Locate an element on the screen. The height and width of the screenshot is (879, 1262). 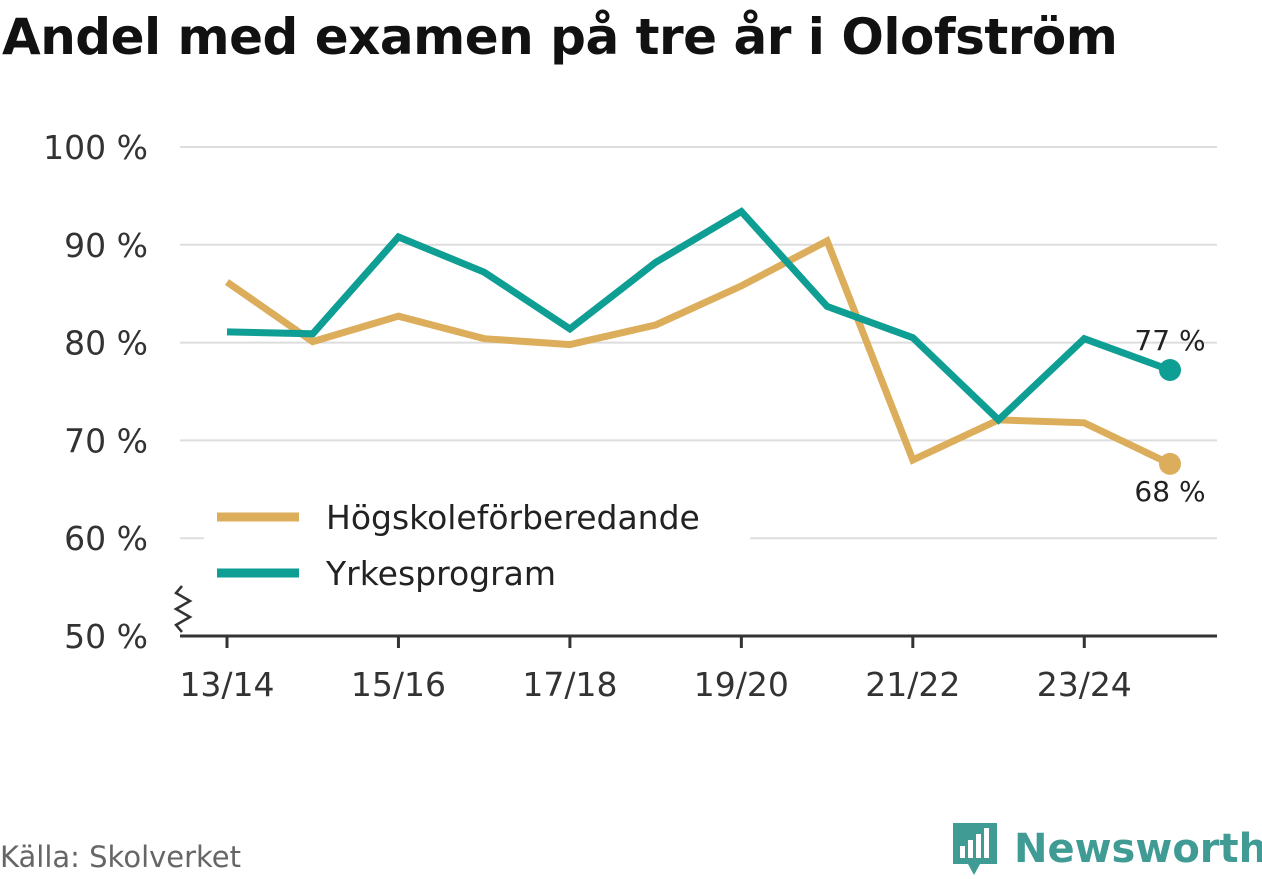
x-tick-label: 23/24 is located at coordinates (1084, 684).